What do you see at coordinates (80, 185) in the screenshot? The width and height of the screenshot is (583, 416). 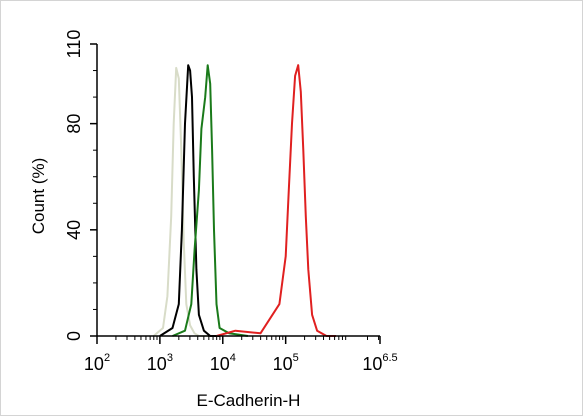 I see `y-tick-layer: 0 40 80 110` at bounding box center [80, 185].